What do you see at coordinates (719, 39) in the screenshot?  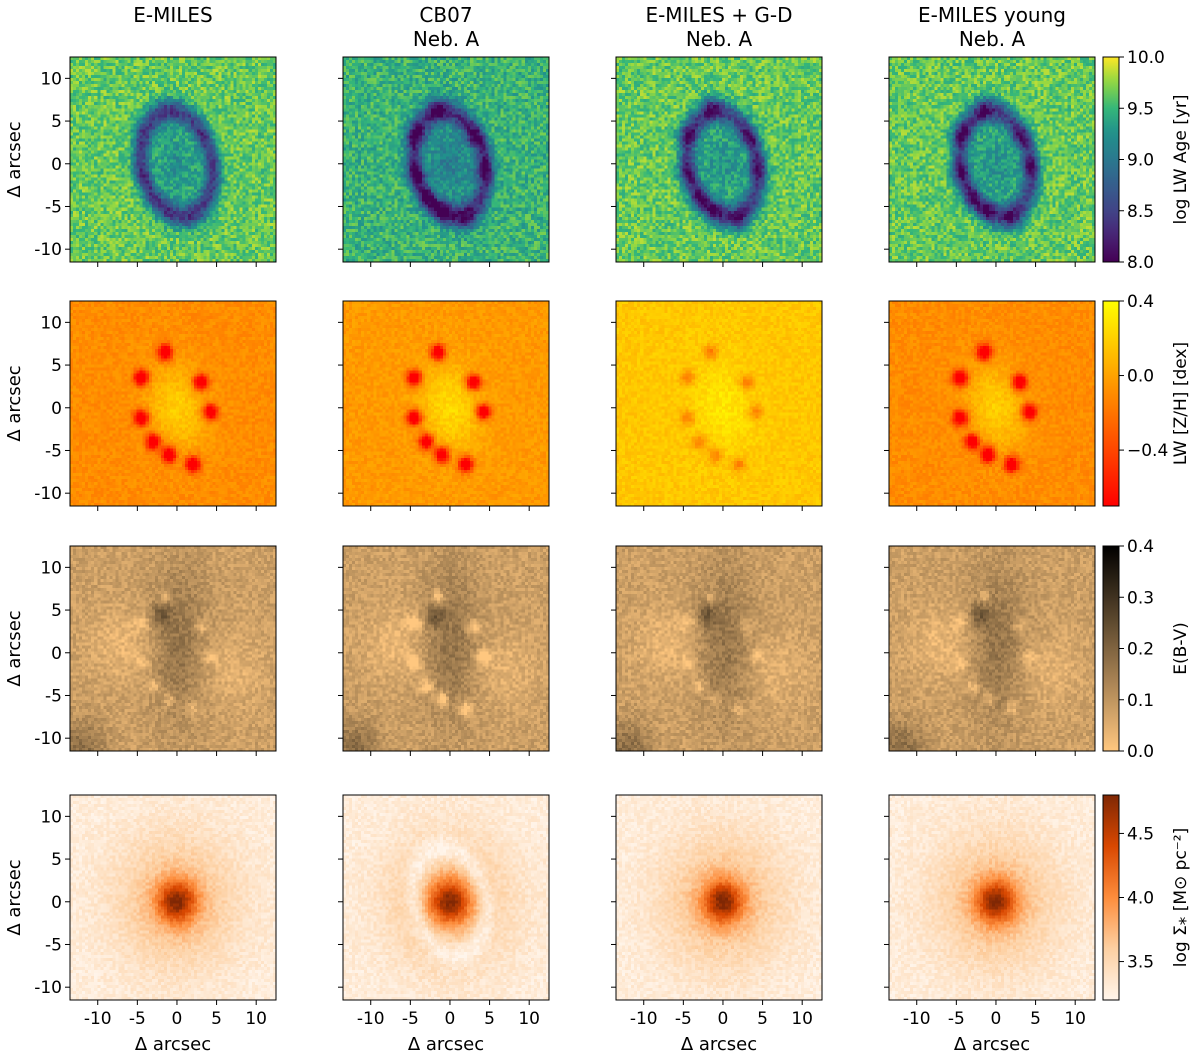 I see `column-title-3-line-2: Neb. A` at bounding box center [719, 39].